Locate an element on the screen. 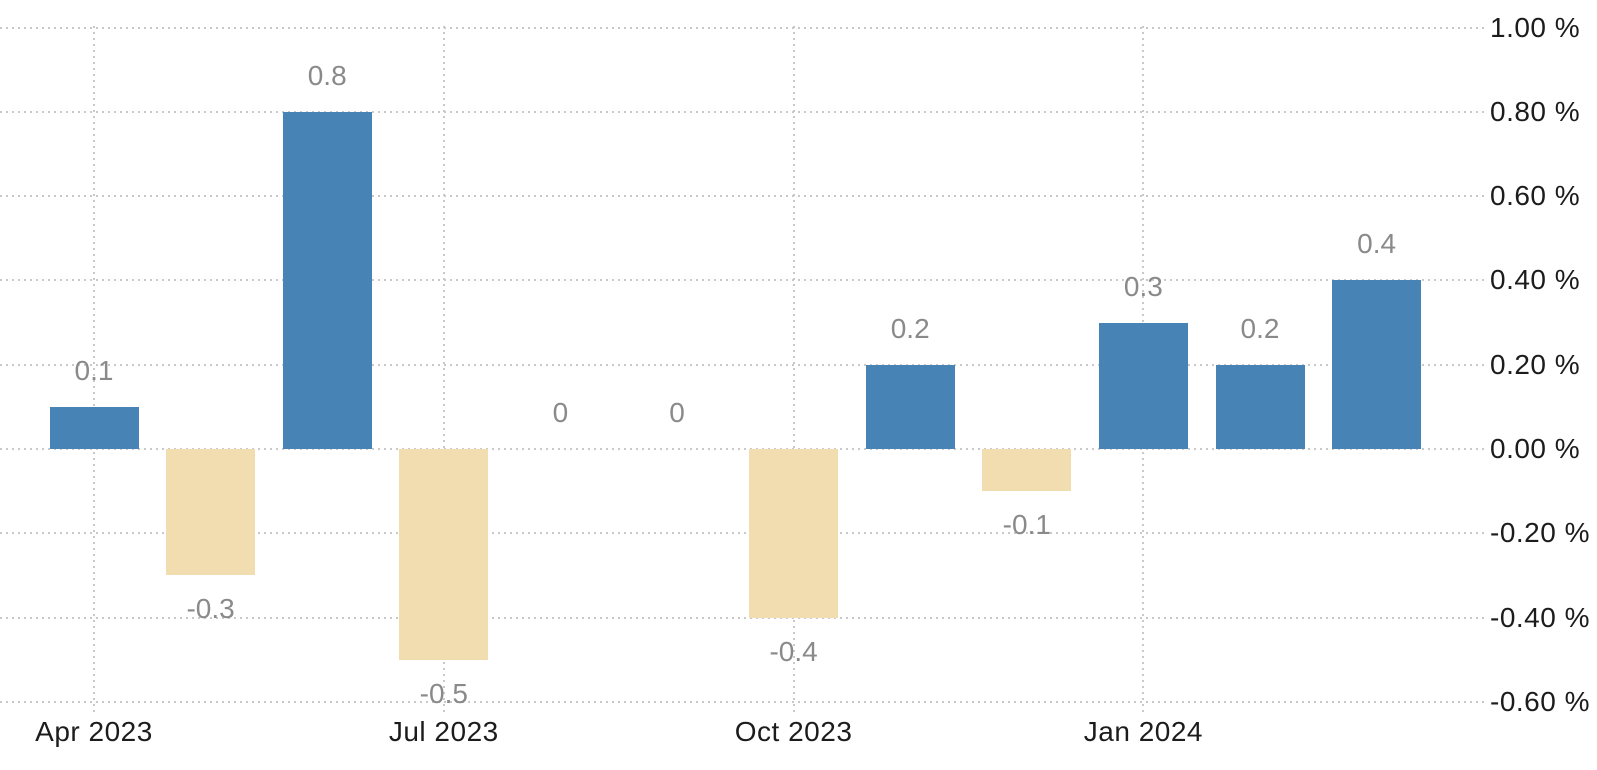 The image size is (1597, 770). y-axis-tick-label: -0.20 % is located at coordinates (1540, 533).